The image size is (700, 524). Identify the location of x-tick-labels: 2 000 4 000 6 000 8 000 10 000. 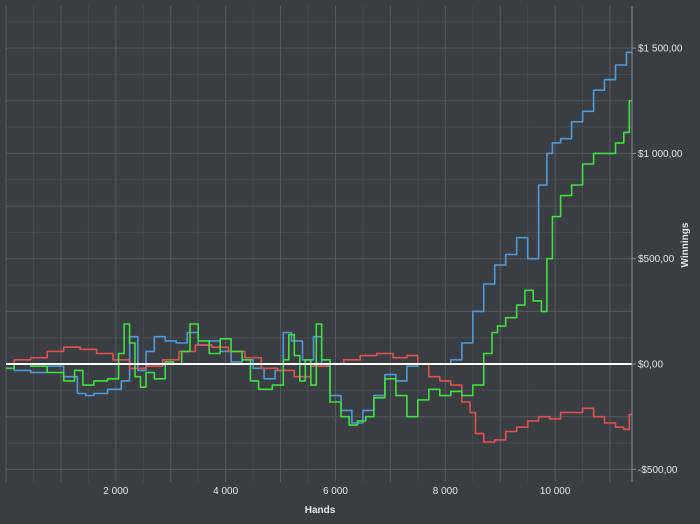
(337, 491).